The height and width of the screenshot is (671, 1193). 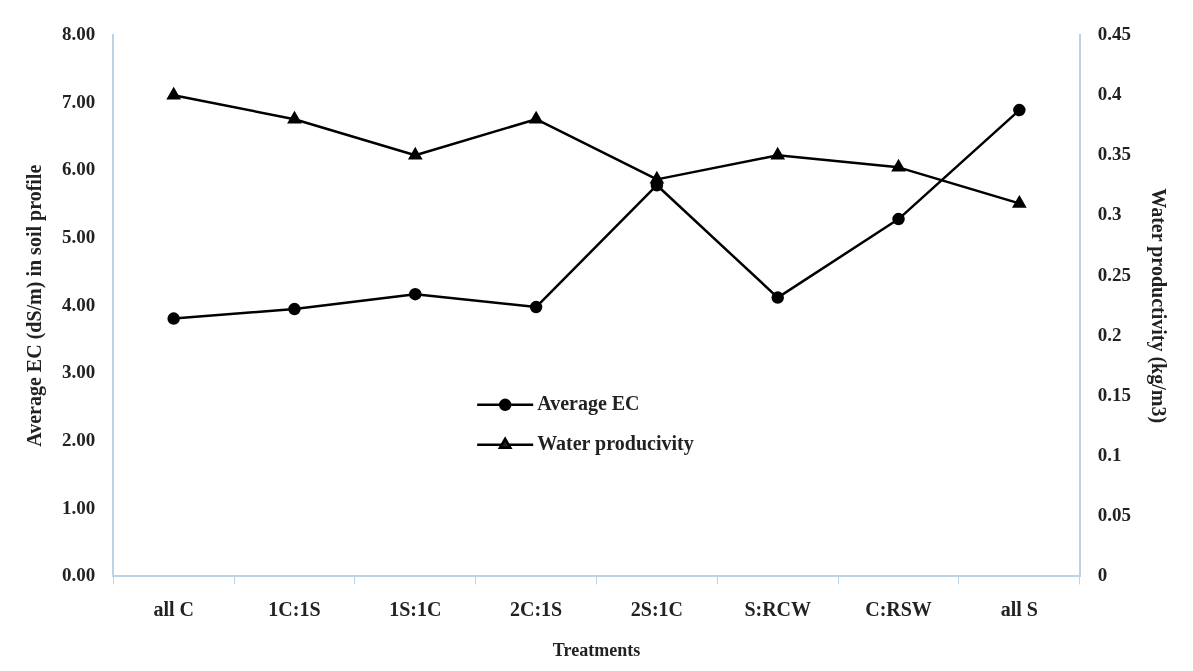 What do you see at coordinates (79, 33) in the screenshot?
I see `y-tick-label: 8.00` at bounding box center [79, 33].